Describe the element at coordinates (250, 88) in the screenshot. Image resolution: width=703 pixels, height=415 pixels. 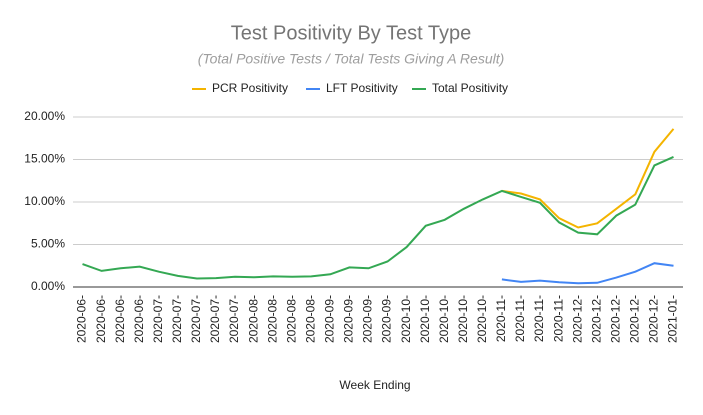
I see `legend-label: PCR Positivity` at that location.